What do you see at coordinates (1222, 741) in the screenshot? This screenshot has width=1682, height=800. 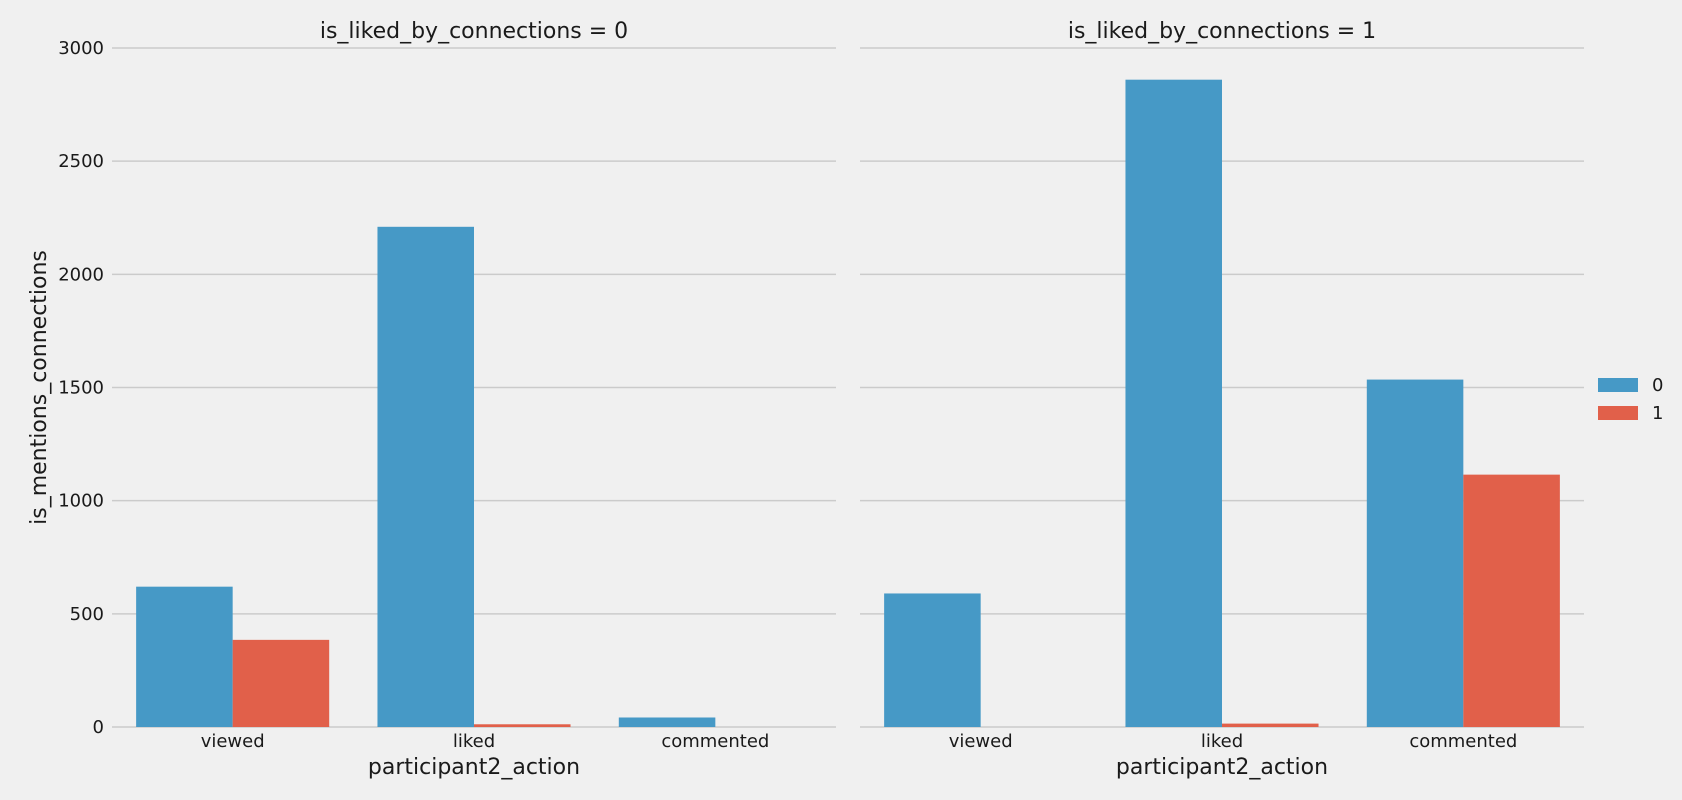 I see `x-tick-label-panel-1-liked: liked` at bounding box center [1222, 741].